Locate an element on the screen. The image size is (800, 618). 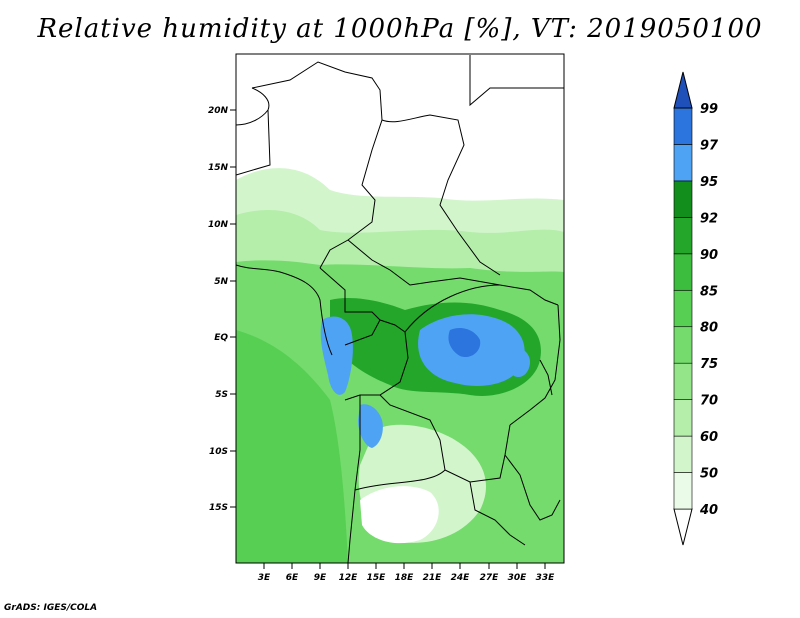
colorbar-label-60: 60 is located at coordinates (709, 437).